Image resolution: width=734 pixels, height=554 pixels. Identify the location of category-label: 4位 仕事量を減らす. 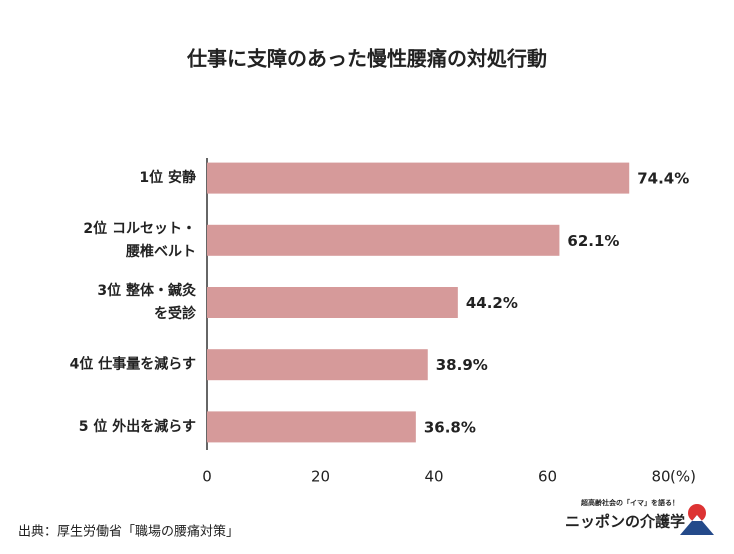
(133, 364).